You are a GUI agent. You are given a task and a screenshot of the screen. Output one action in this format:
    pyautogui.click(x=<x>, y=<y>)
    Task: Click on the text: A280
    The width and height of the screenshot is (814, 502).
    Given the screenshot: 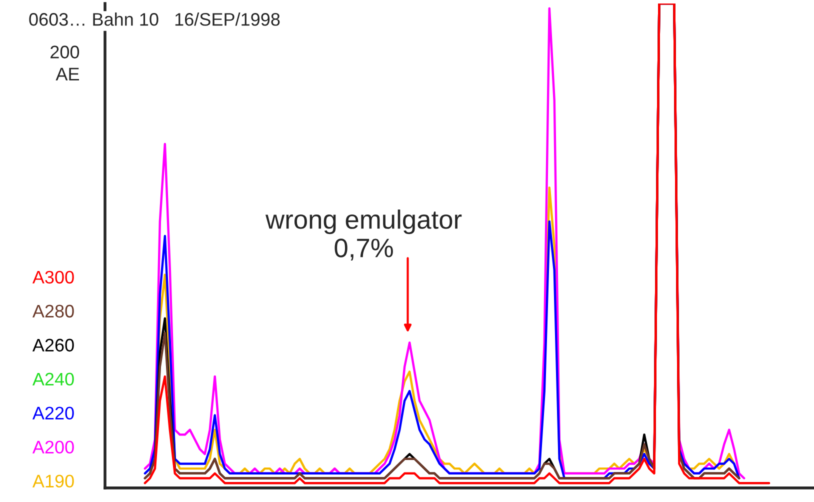 What is the action you would take?
    pyautogui.click(x=53, y=311)
    